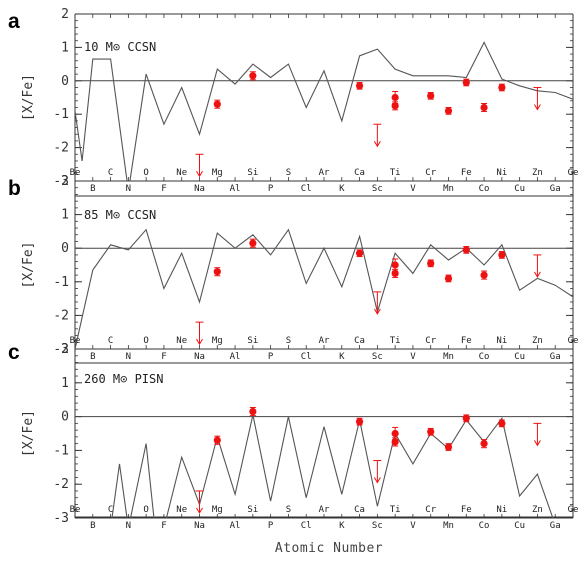 Image resolution: width=581 pixels, height=568 pixels. I want to click on element-label: F, so click(163, 526).